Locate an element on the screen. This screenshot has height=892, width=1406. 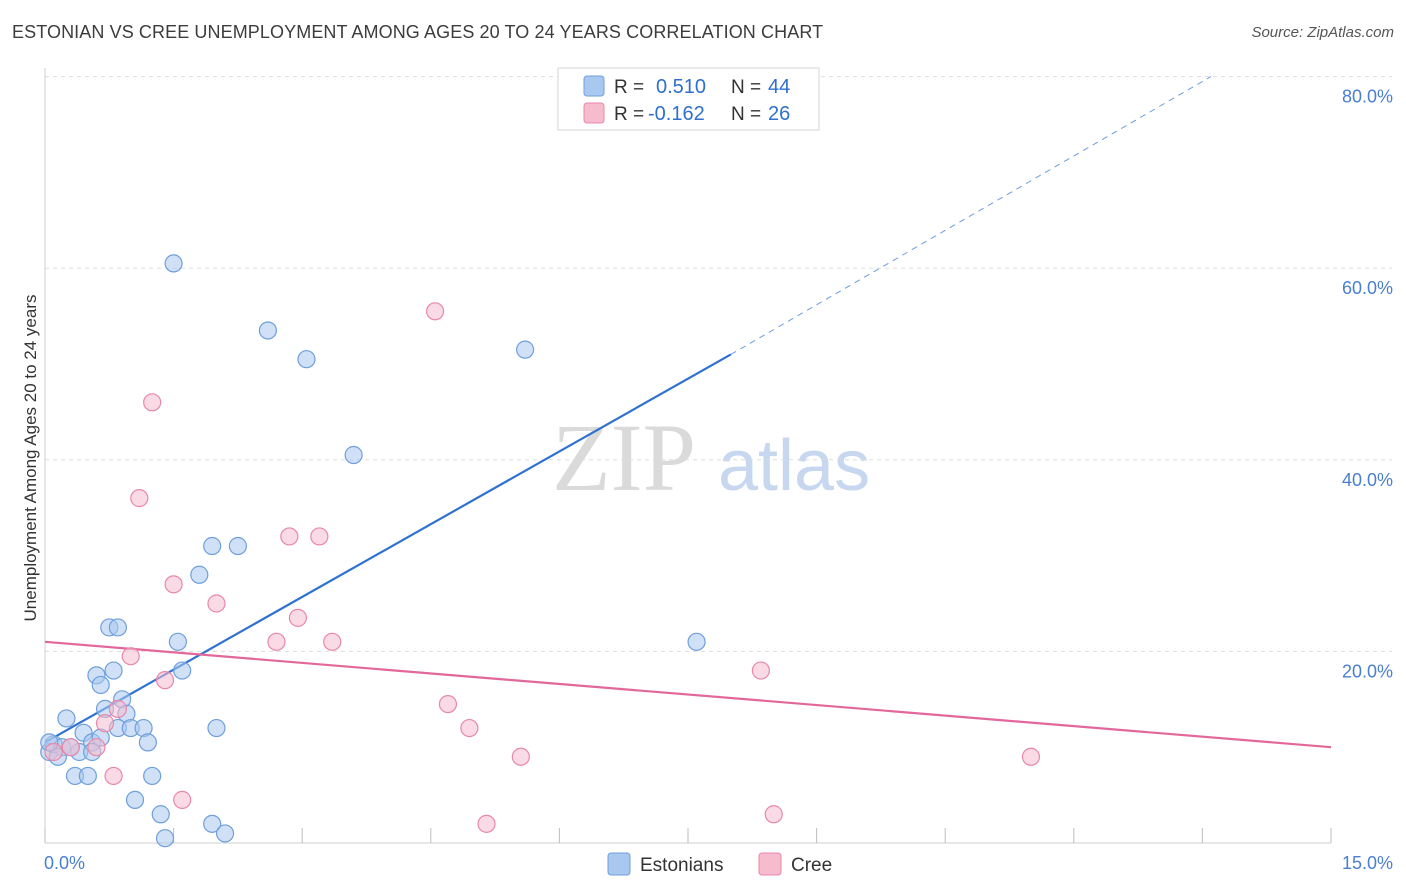
bottom-legend-swatch-cree is located at coordinates (770, 864).